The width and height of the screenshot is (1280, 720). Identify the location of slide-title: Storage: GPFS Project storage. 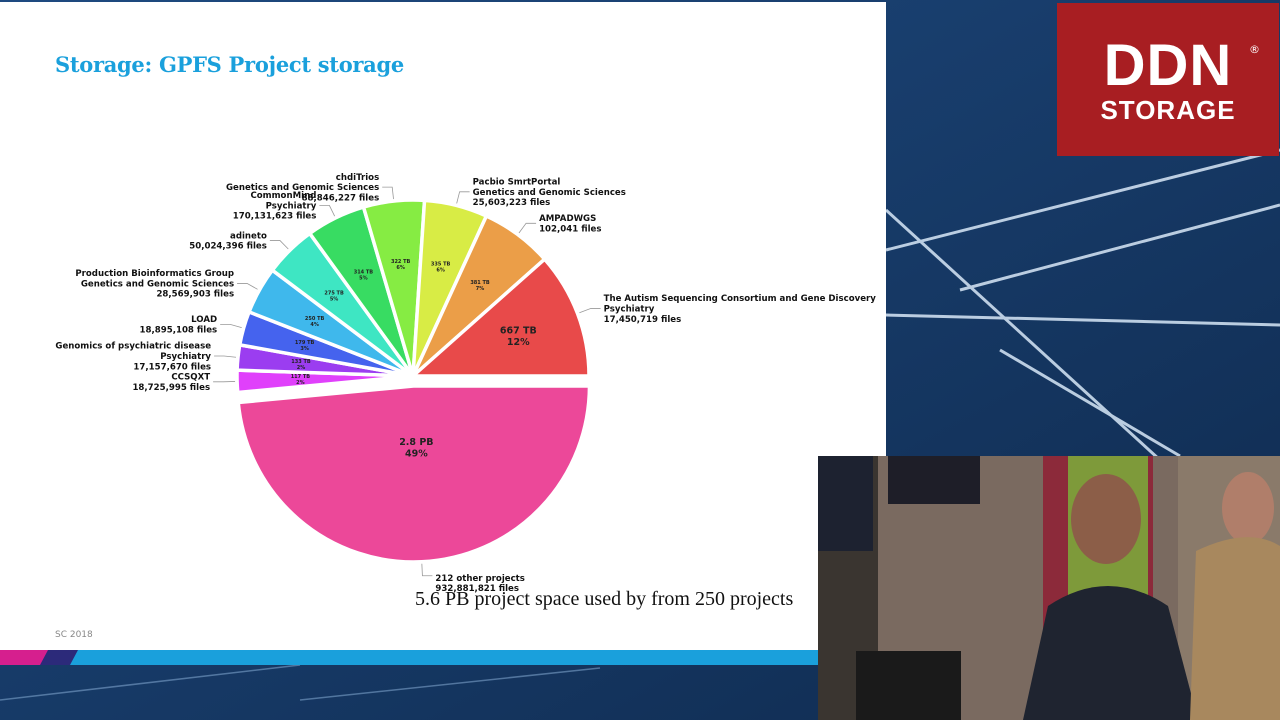
(229, 64).